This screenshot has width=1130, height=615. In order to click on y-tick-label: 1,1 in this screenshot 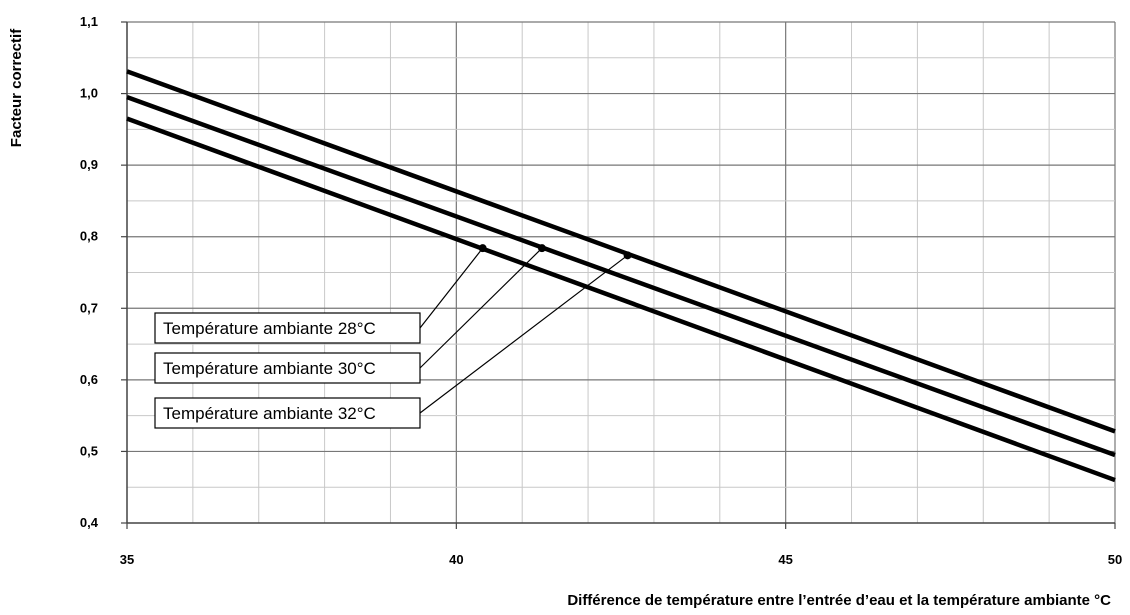, I will do `click(89, 21)`.